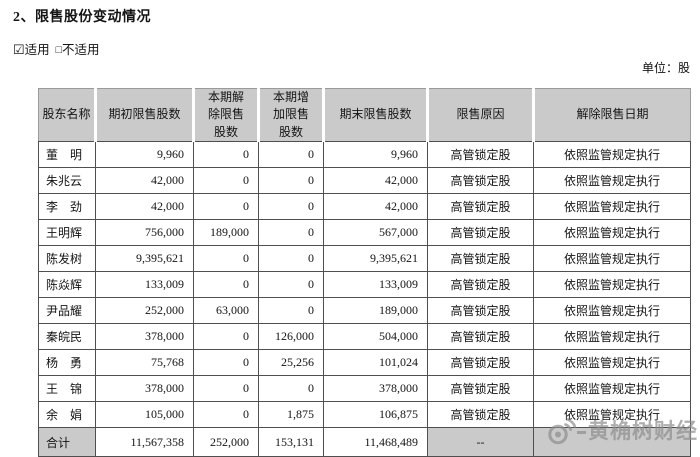 The image size is (700, 457). I want to click on total-label-cell: 合计, so click(67, 442).